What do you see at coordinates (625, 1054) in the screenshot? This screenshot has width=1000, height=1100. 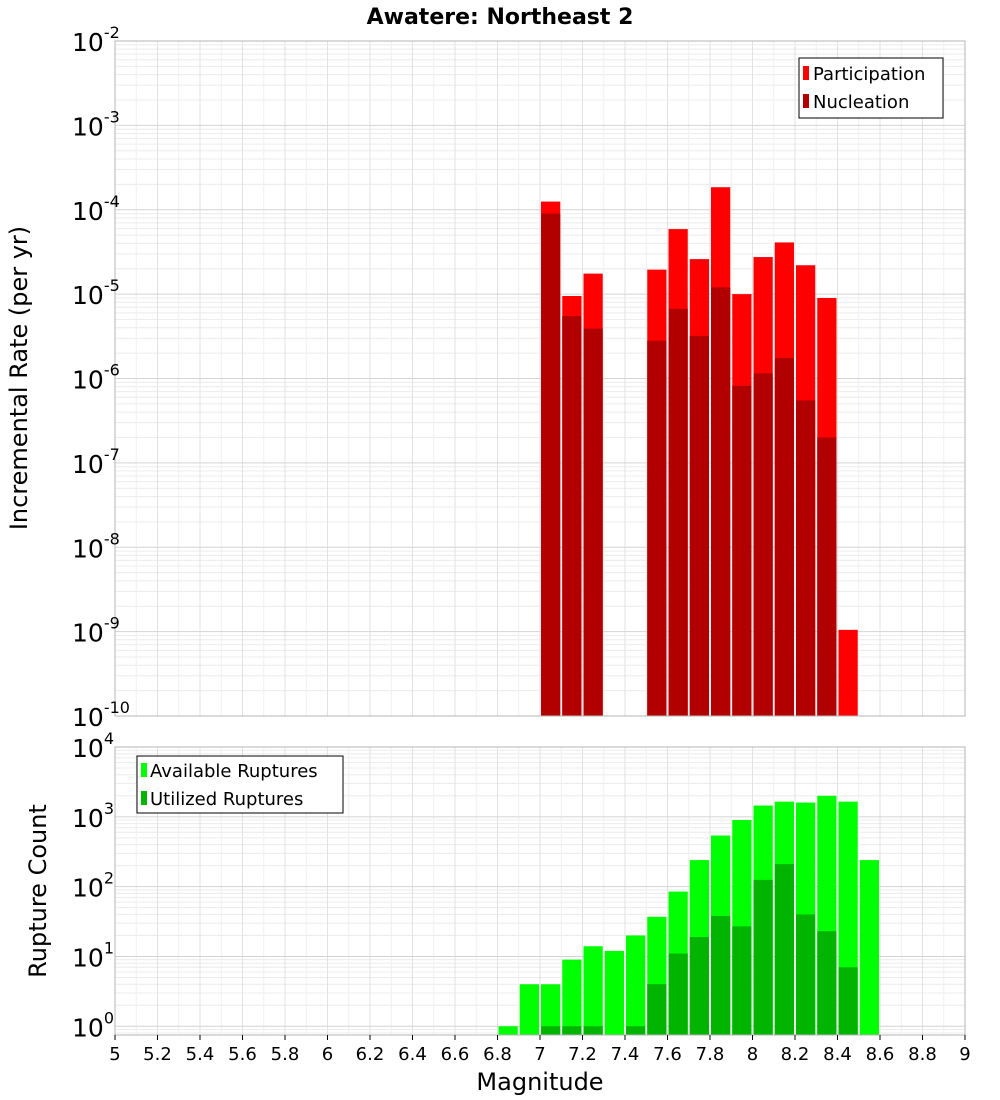 I see `x-tick-label: 7.4` at bounding box center [625, 1054].